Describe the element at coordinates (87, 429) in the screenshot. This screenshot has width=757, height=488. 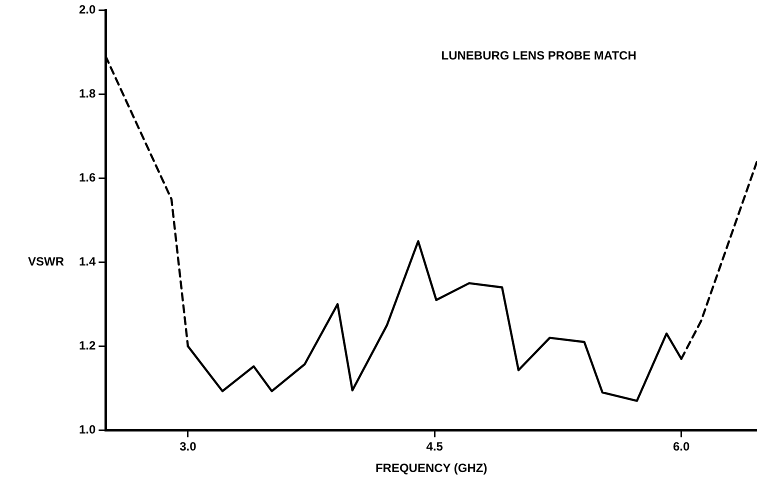
I see `y-tick-label: 1.0` at that location.